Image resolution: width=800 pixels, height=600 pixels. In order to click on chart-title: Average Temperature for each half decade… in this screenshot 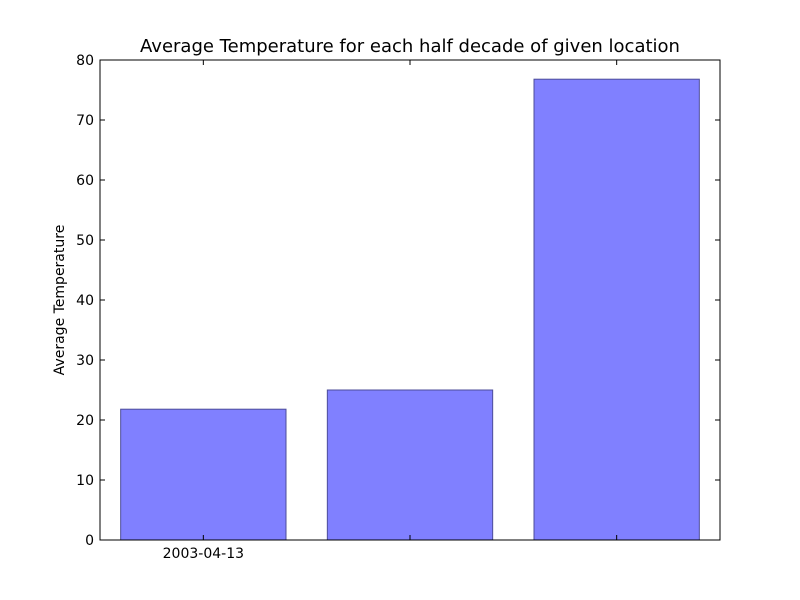, I will do `click(410, 46)`.